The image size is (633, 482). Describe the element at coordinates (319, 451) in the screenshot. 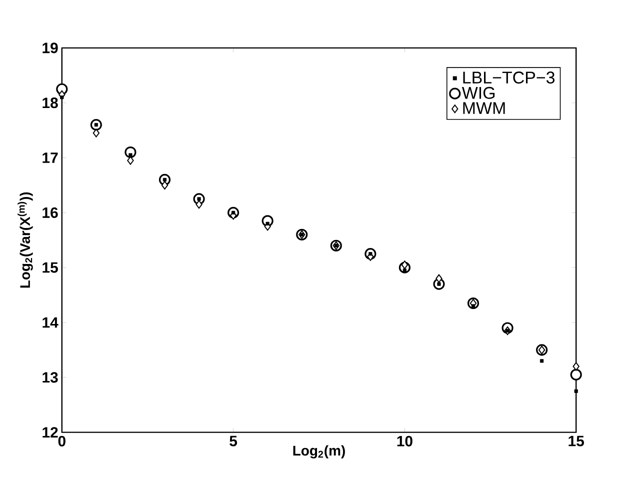

I see `x-axis-title: Log$_{2}$(m)` at that location.